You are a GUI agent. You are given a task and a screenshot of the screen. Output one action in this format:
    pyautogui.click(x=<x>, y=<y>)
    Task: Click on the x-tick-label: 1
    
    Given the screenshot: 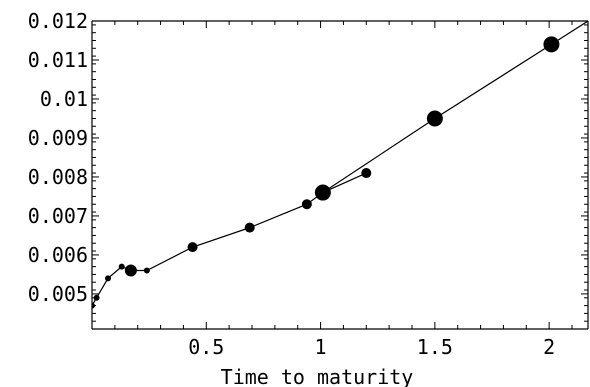 What is the action you would take?
    pyautogui.click(x=321, y=347)
    